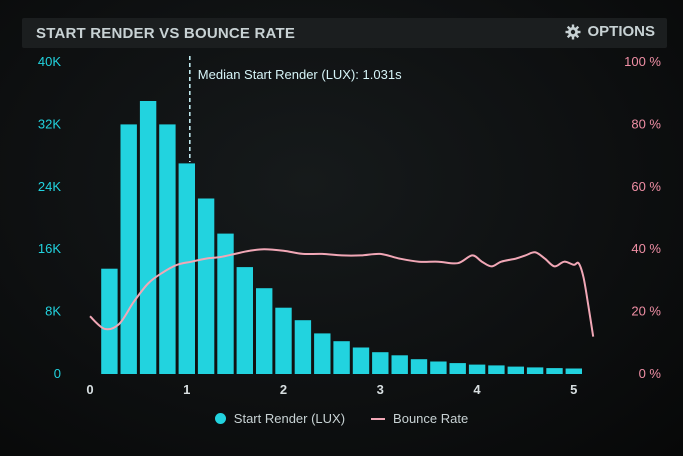 This screenshot has width=683, height=456. What do you see at coordinates (646, 123) in the screenshot?
I see `y-tick-right-4: 80 %` at bounding box center [646, 123].